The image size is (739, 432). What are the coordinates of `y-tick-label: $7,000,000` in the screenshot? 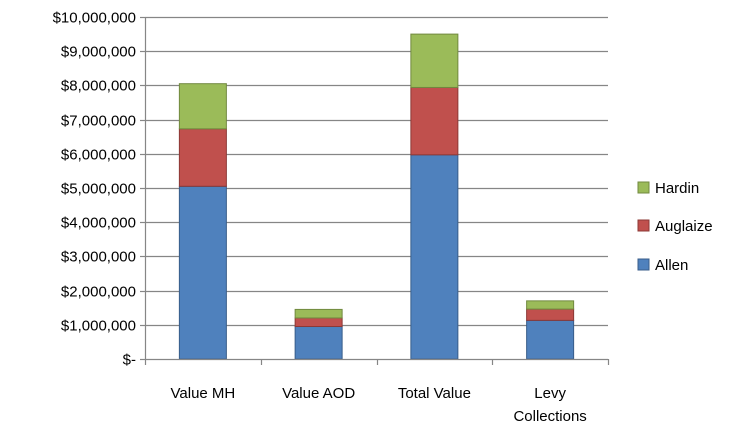 It's located at (98, 121).